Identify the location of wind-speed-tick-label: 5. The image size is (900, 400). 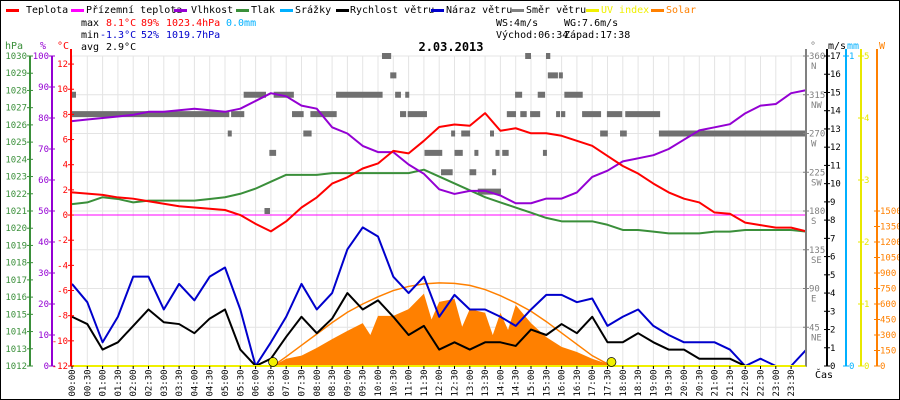
(832, 276).